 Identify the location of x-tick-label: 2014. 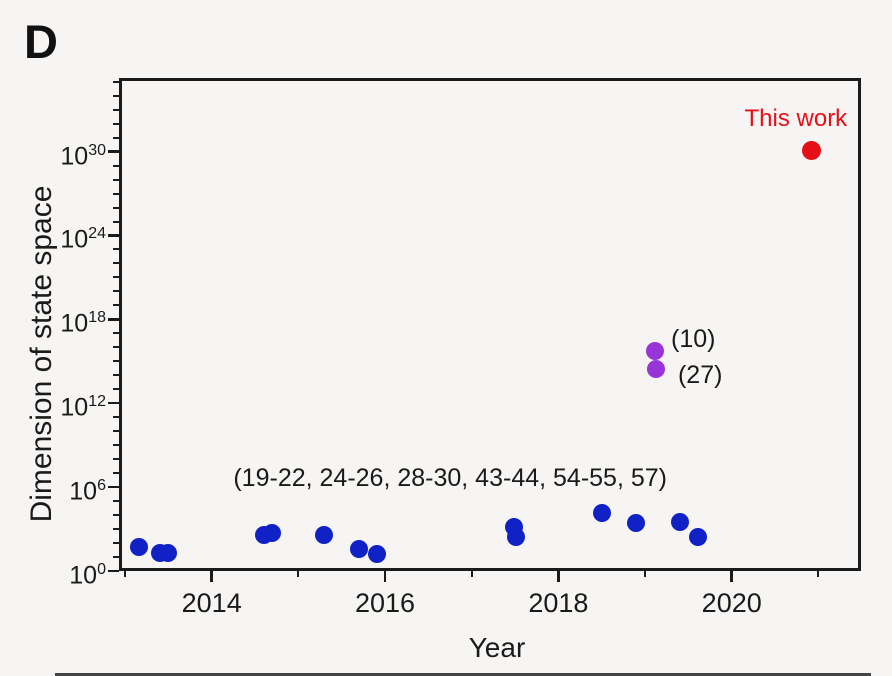
(211, 603).